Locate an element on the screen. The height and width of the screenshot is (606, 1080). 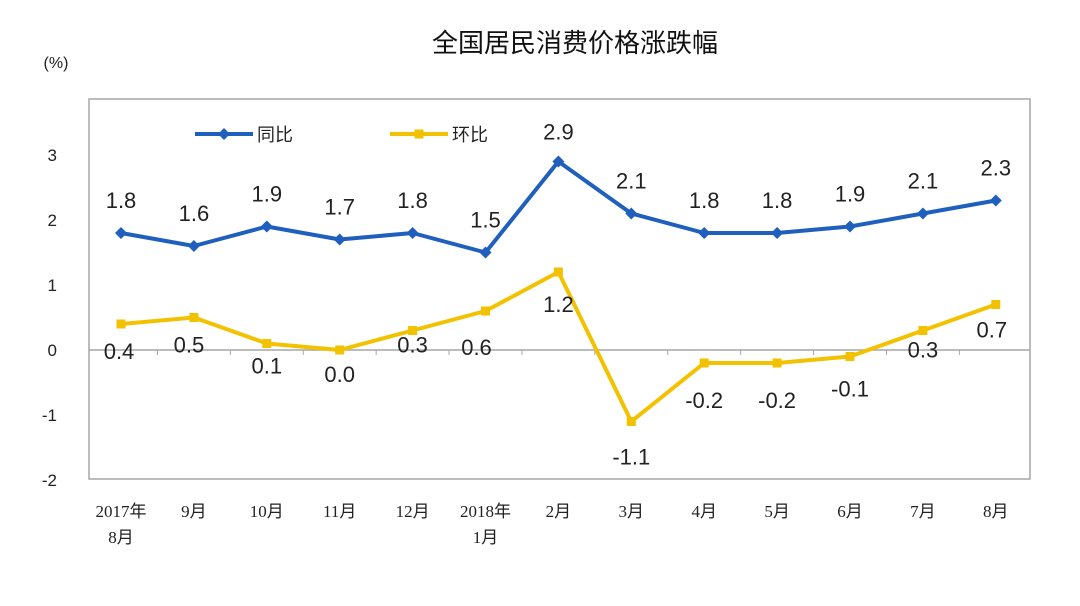
data-label-mom: 0.6 is located at coordinates (476, 347).